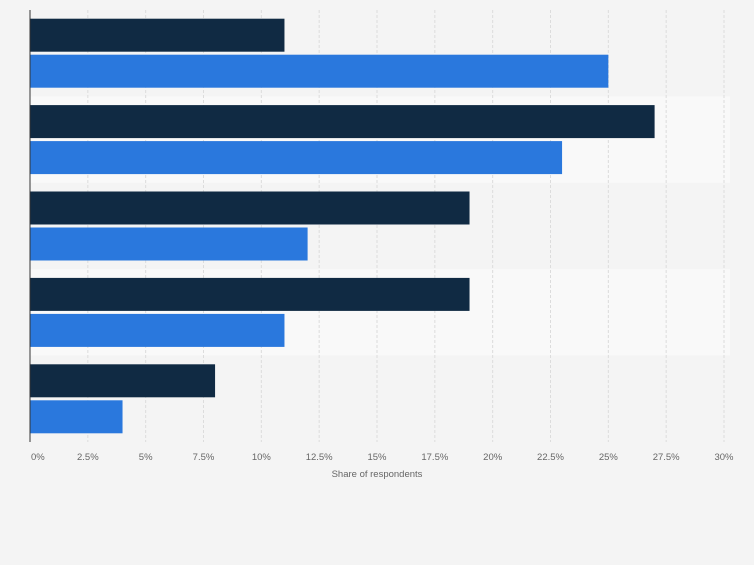 The width and height of the screenshot is (754, 565). Describe the element at coordinates (609, 457) in the screenshot. I see `x-tick-label: 25%` at that location.